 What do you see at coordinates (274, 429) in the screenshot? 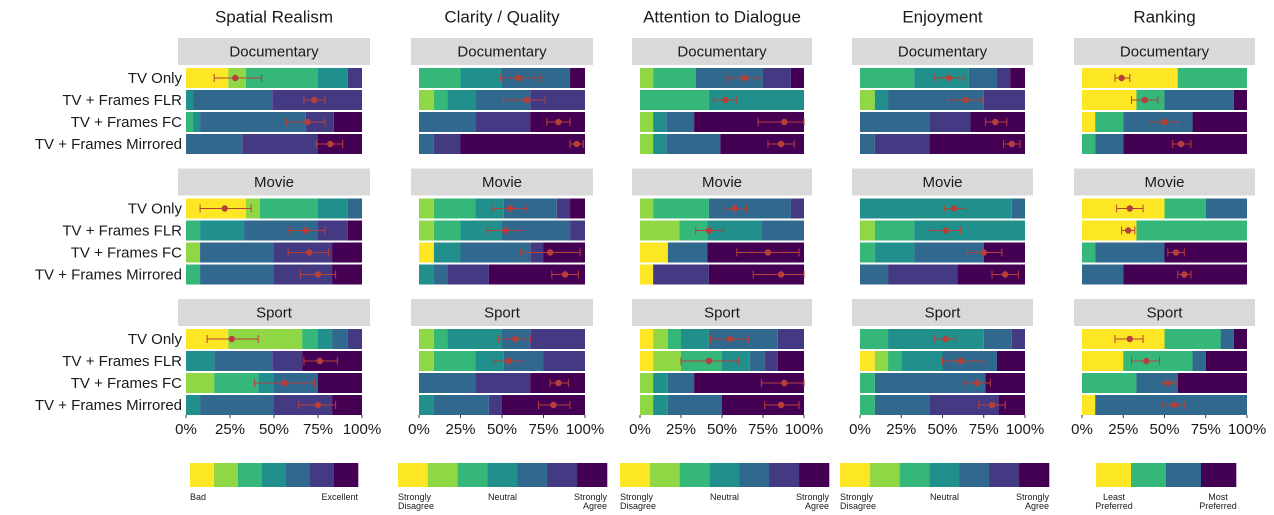
I see `x-tick-label: 50%` at bounding box center [274, 429].